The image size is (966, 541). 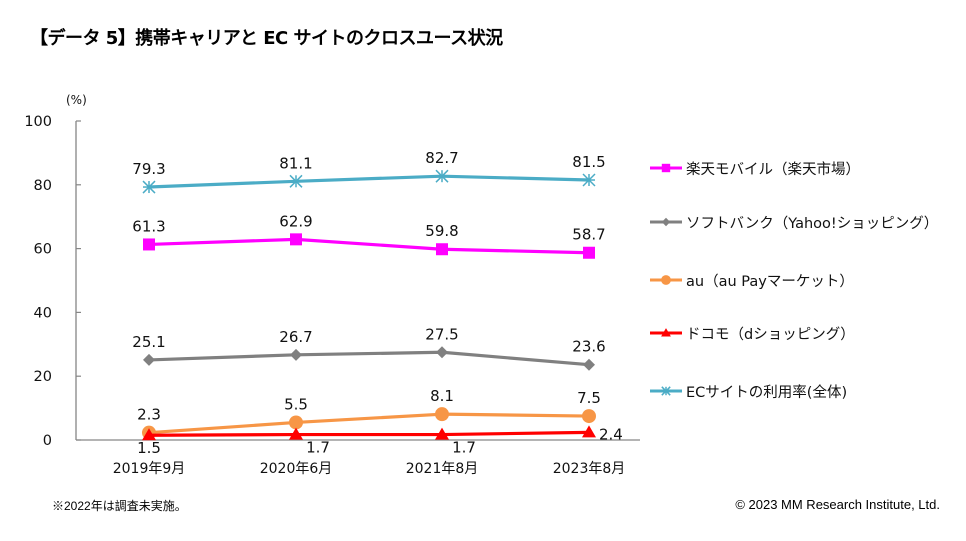 What do you see at coordinates (441, 158) in the screenshot?
I see `data-label: 82.7` at bounding box center [441, 158].